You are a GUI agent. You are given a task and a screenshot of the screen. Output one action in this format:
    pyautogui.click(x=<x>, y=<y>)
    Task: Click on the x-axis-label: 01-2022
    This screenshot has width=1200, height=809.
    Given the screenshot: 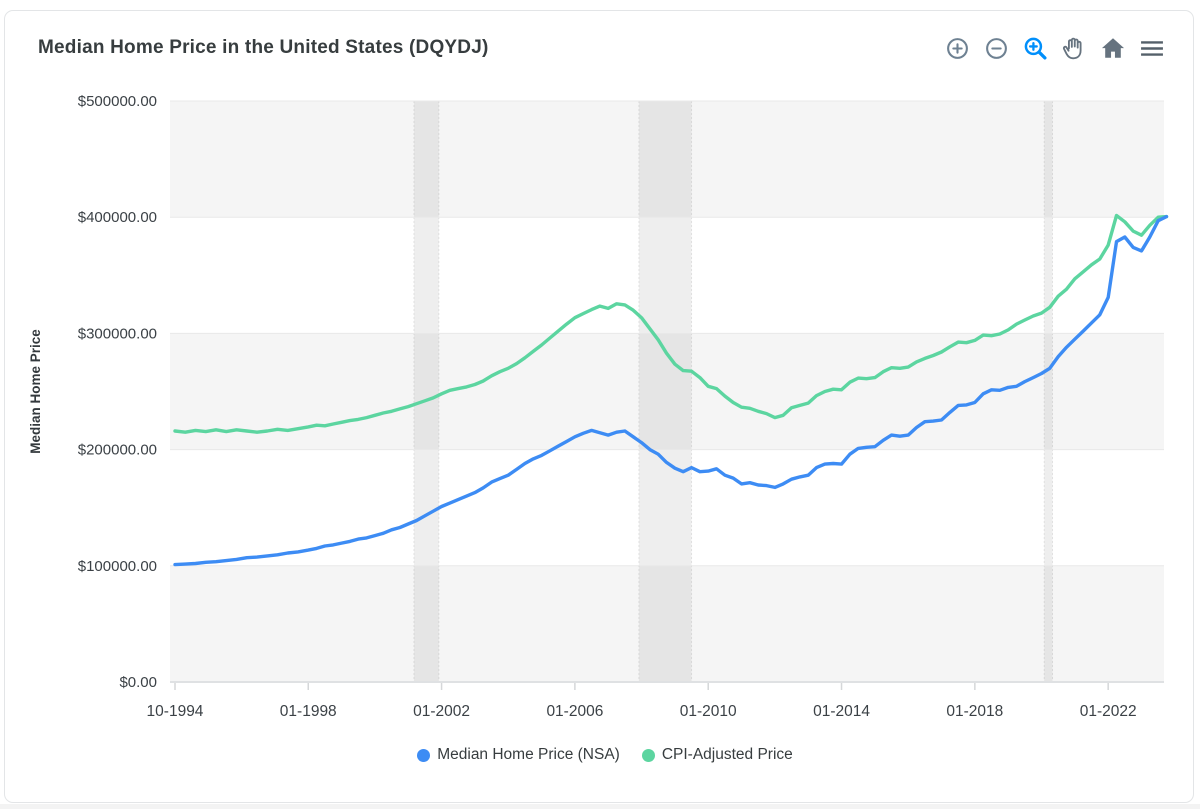 What is the action you would take?
    pyautogui.click(x=1108, y=711)
    